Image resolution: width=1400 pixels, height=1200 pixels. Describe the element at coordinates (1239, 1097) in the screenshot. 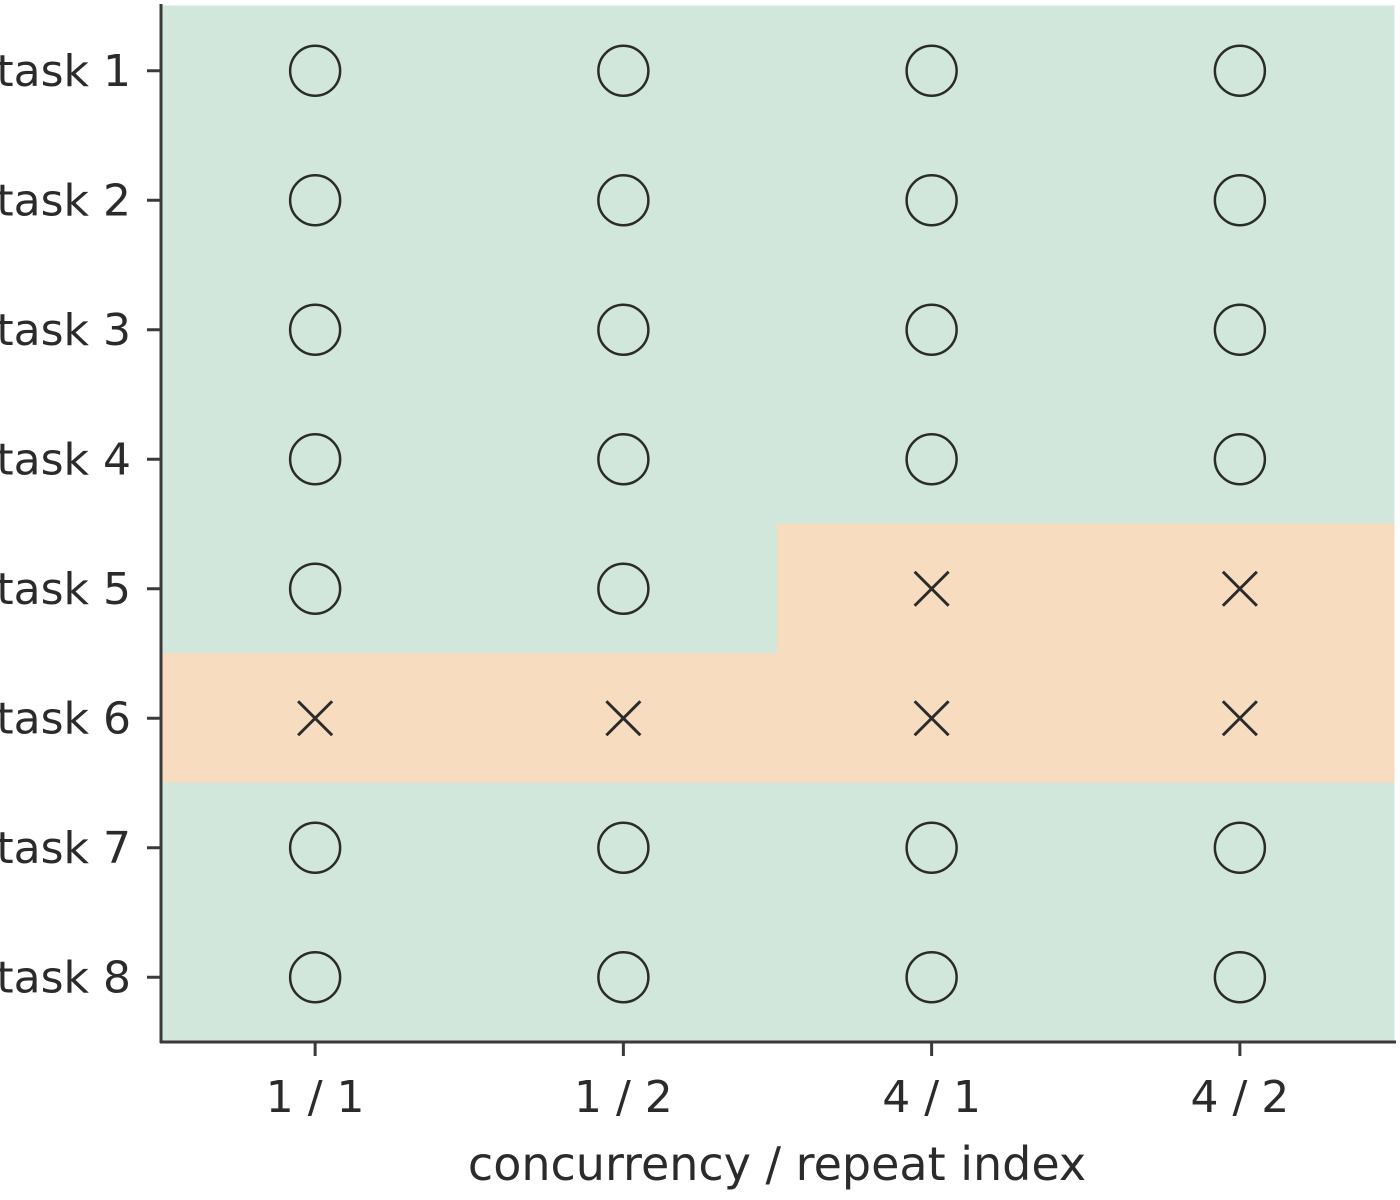

I see `x-tick-label: 4 / 2` at that location.